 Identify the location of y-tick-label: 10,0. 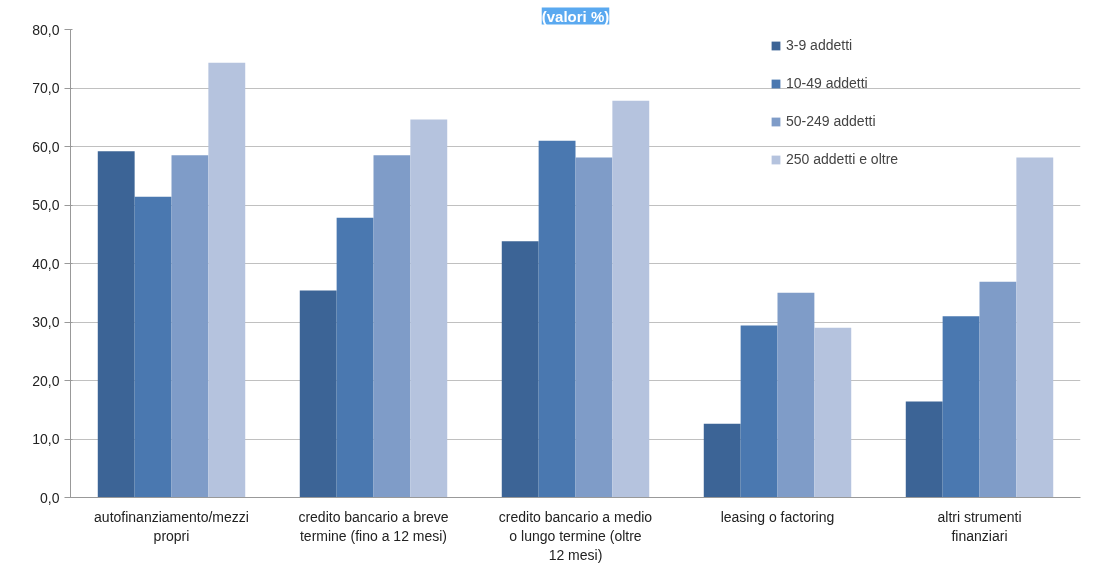
(46, 439).